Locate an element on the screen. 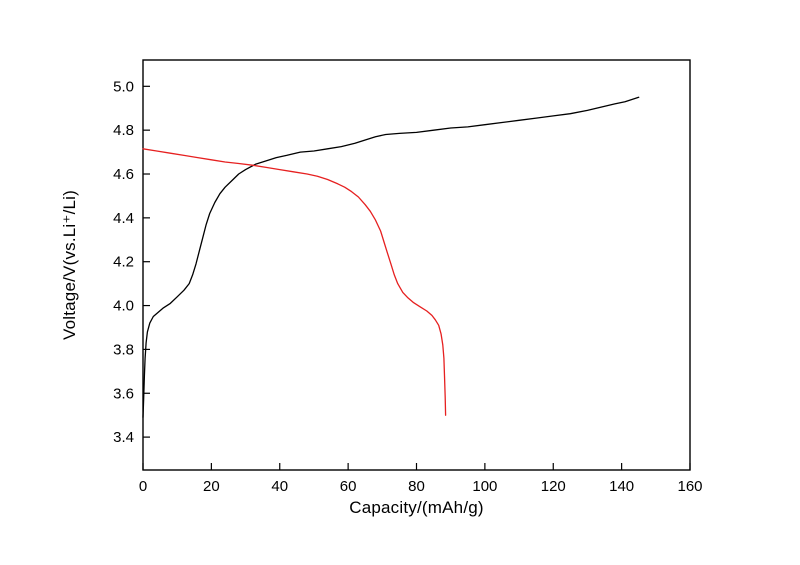 This screenshot has height=565, width=800. svg-text: 160 is located at coordinates (689, 486).